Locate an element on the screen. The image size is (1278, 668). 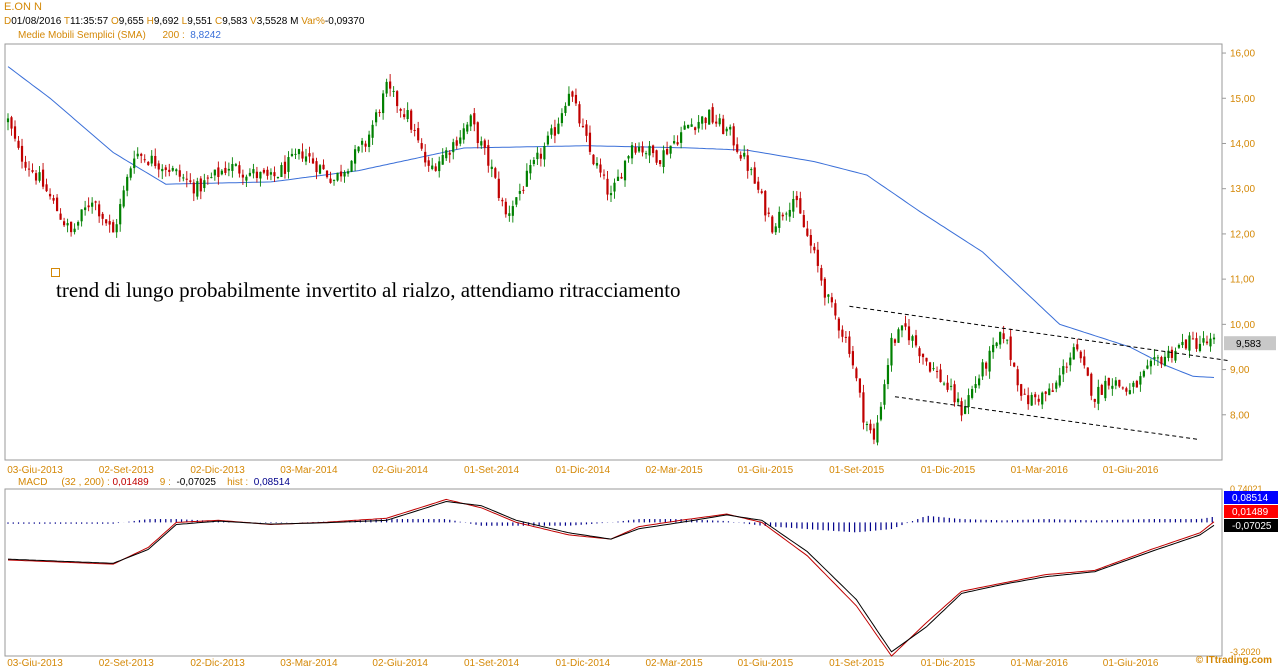
price-x-tick-label: 01-Dic-2015 is located at coordinates (948, 470).